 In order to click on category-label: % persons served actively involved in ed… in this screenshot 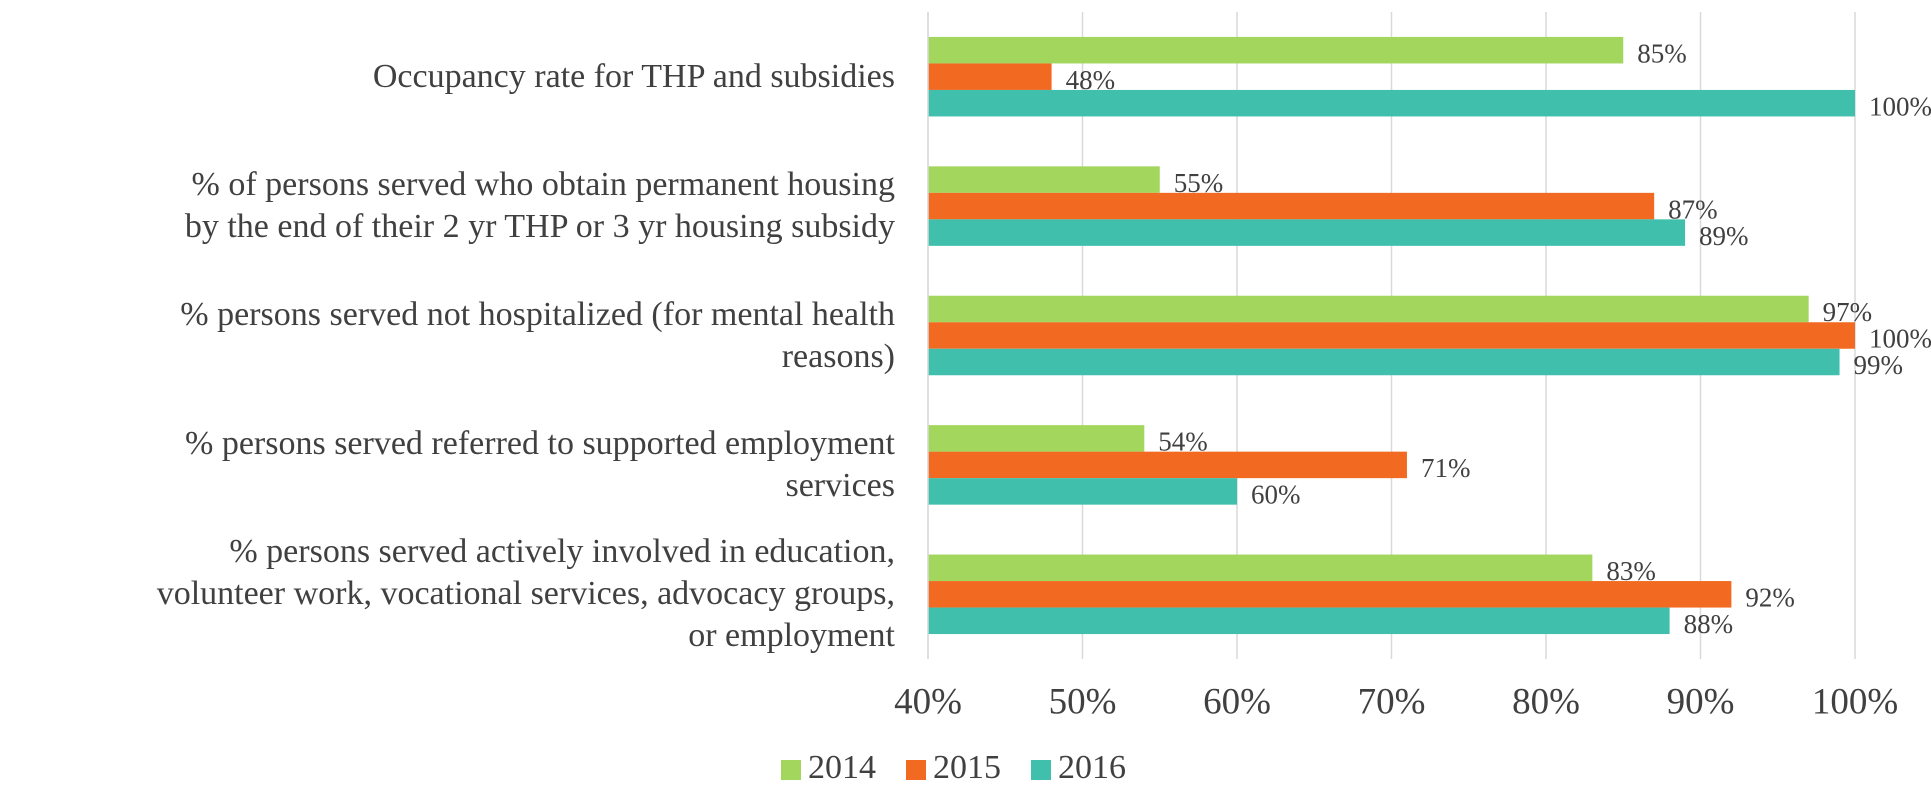, I will do `click(525, 594)`.